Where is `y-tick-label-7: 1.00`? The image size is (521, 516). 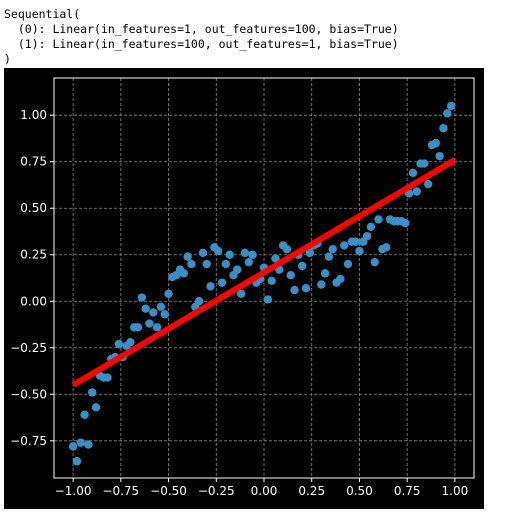 y-tick-label-7: 1.00 is located at coordinates (33, 115).